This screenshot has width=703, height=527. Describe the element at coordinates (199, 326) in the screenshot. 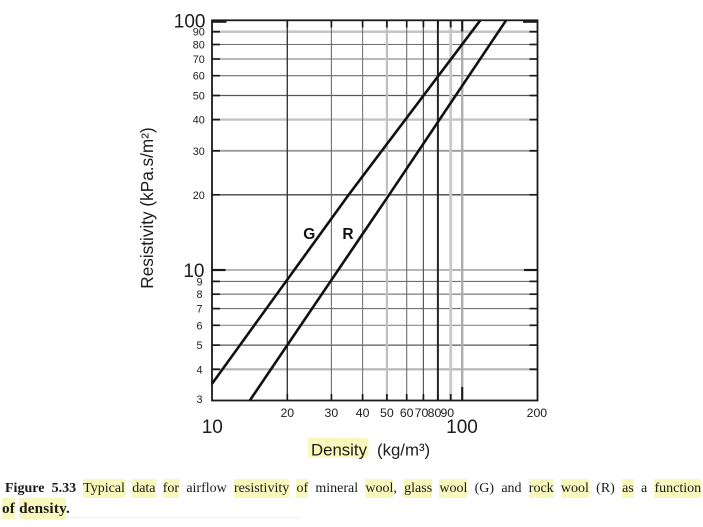

I see `svg-text: 6` at that location.